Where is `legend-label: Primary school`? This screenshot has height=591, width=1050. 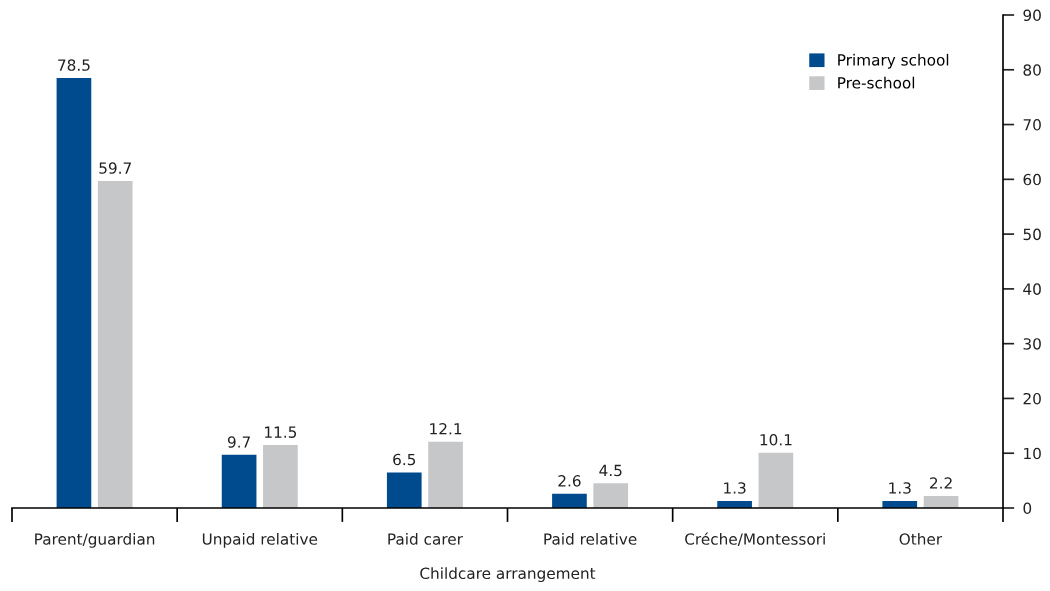 legend-label: Primary school is located at coordinates (893, 61).